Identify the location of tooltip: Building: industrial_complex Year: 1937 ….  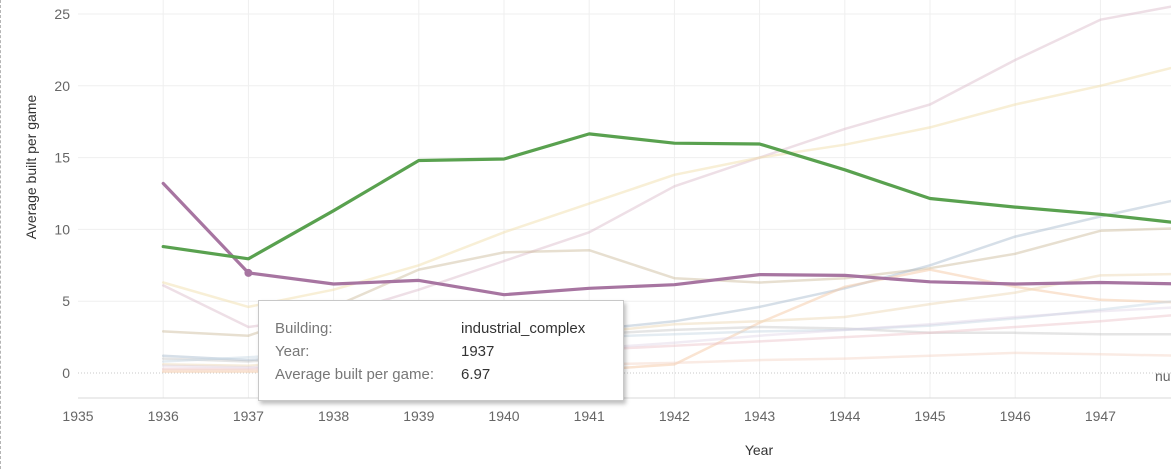
(441, 350).